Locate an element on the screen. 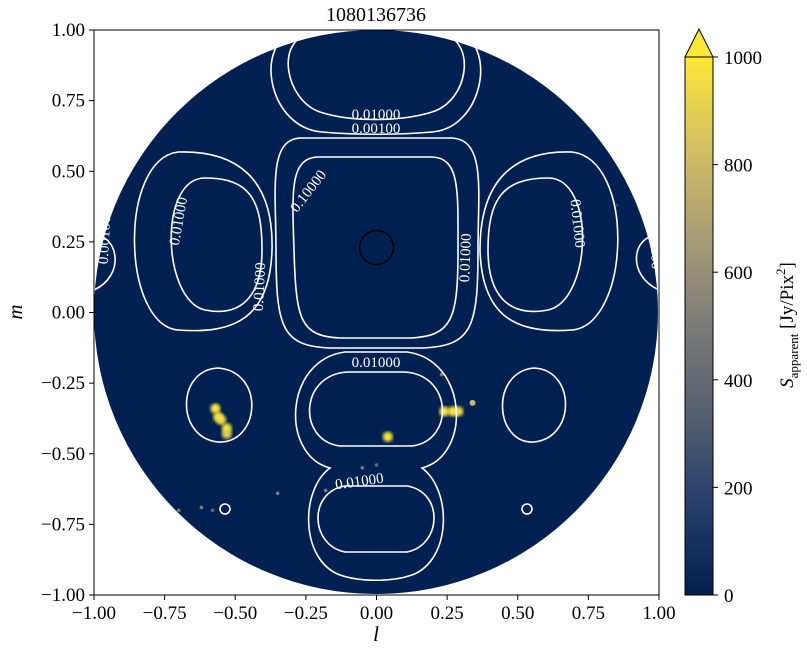 Image resolution: width=807 pixels, height=656 pixels. x-tick-label: −1.00 is located at coordinates (94, 613).